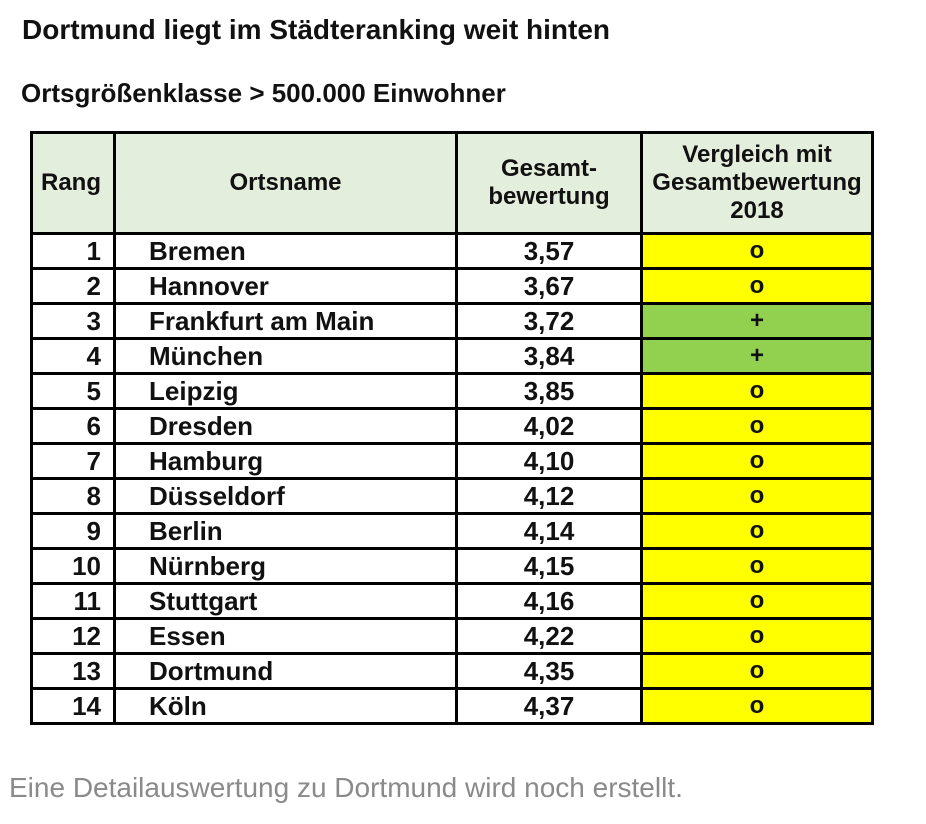  What do you see at coordinates (73, 566) in the screenshot?
I see `rank-cell: 10` at bounding box center [73, 566].